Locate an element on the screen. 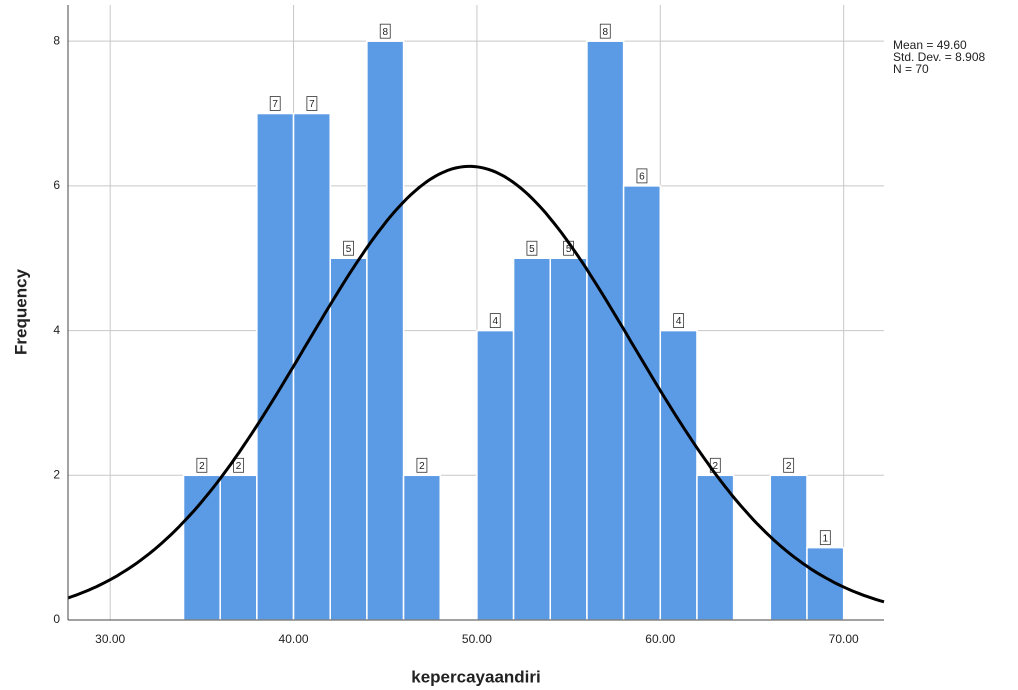 Image resolution: width=1018 pixels, height=690 pixels. y-tick-label: 0 is located at coordinates (56, 619).